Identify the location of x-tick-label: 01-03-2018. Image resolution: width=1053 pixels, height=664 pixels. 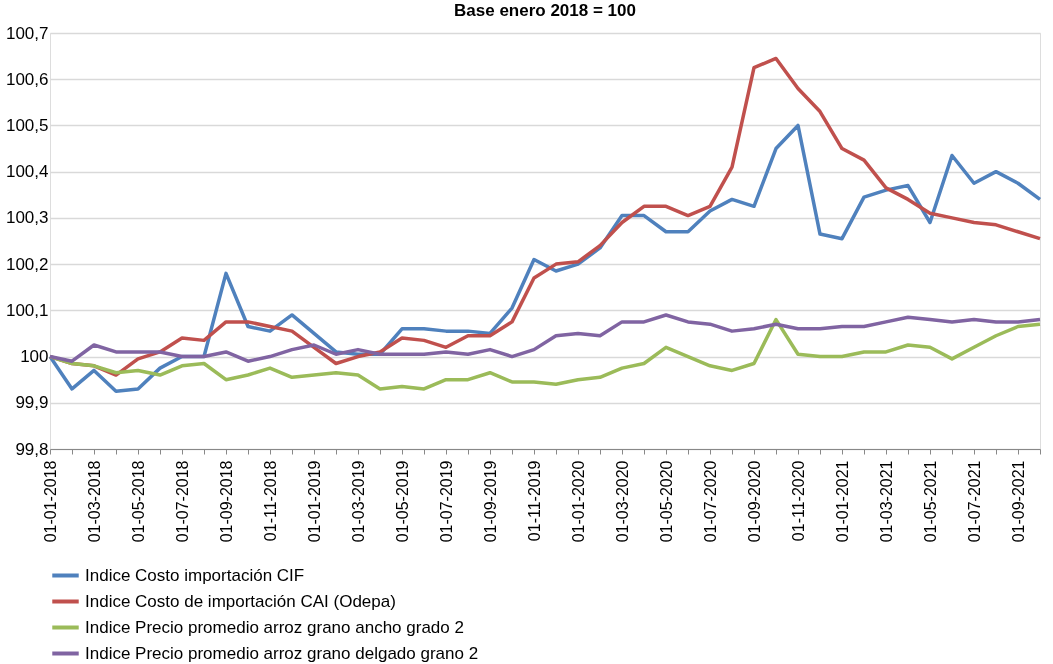
(94, 501).